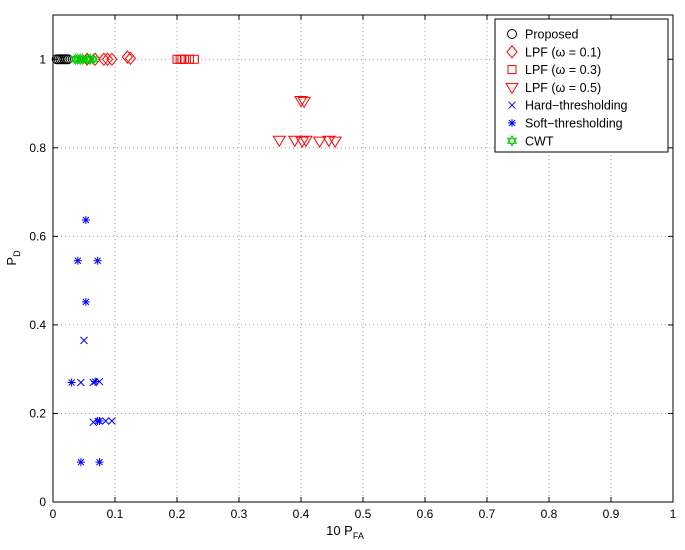  I want to click on y-tick-label: 0.2, so click(37, 413).